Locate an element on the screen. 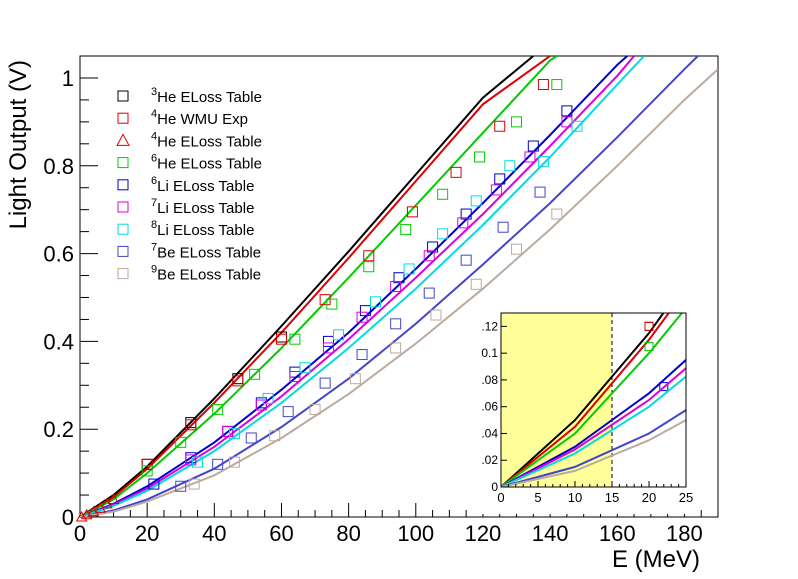 Image resolution: width=798 pixels, height=579 pixels. legend-label: He ELoss Table is located at coordinates (209, 164).